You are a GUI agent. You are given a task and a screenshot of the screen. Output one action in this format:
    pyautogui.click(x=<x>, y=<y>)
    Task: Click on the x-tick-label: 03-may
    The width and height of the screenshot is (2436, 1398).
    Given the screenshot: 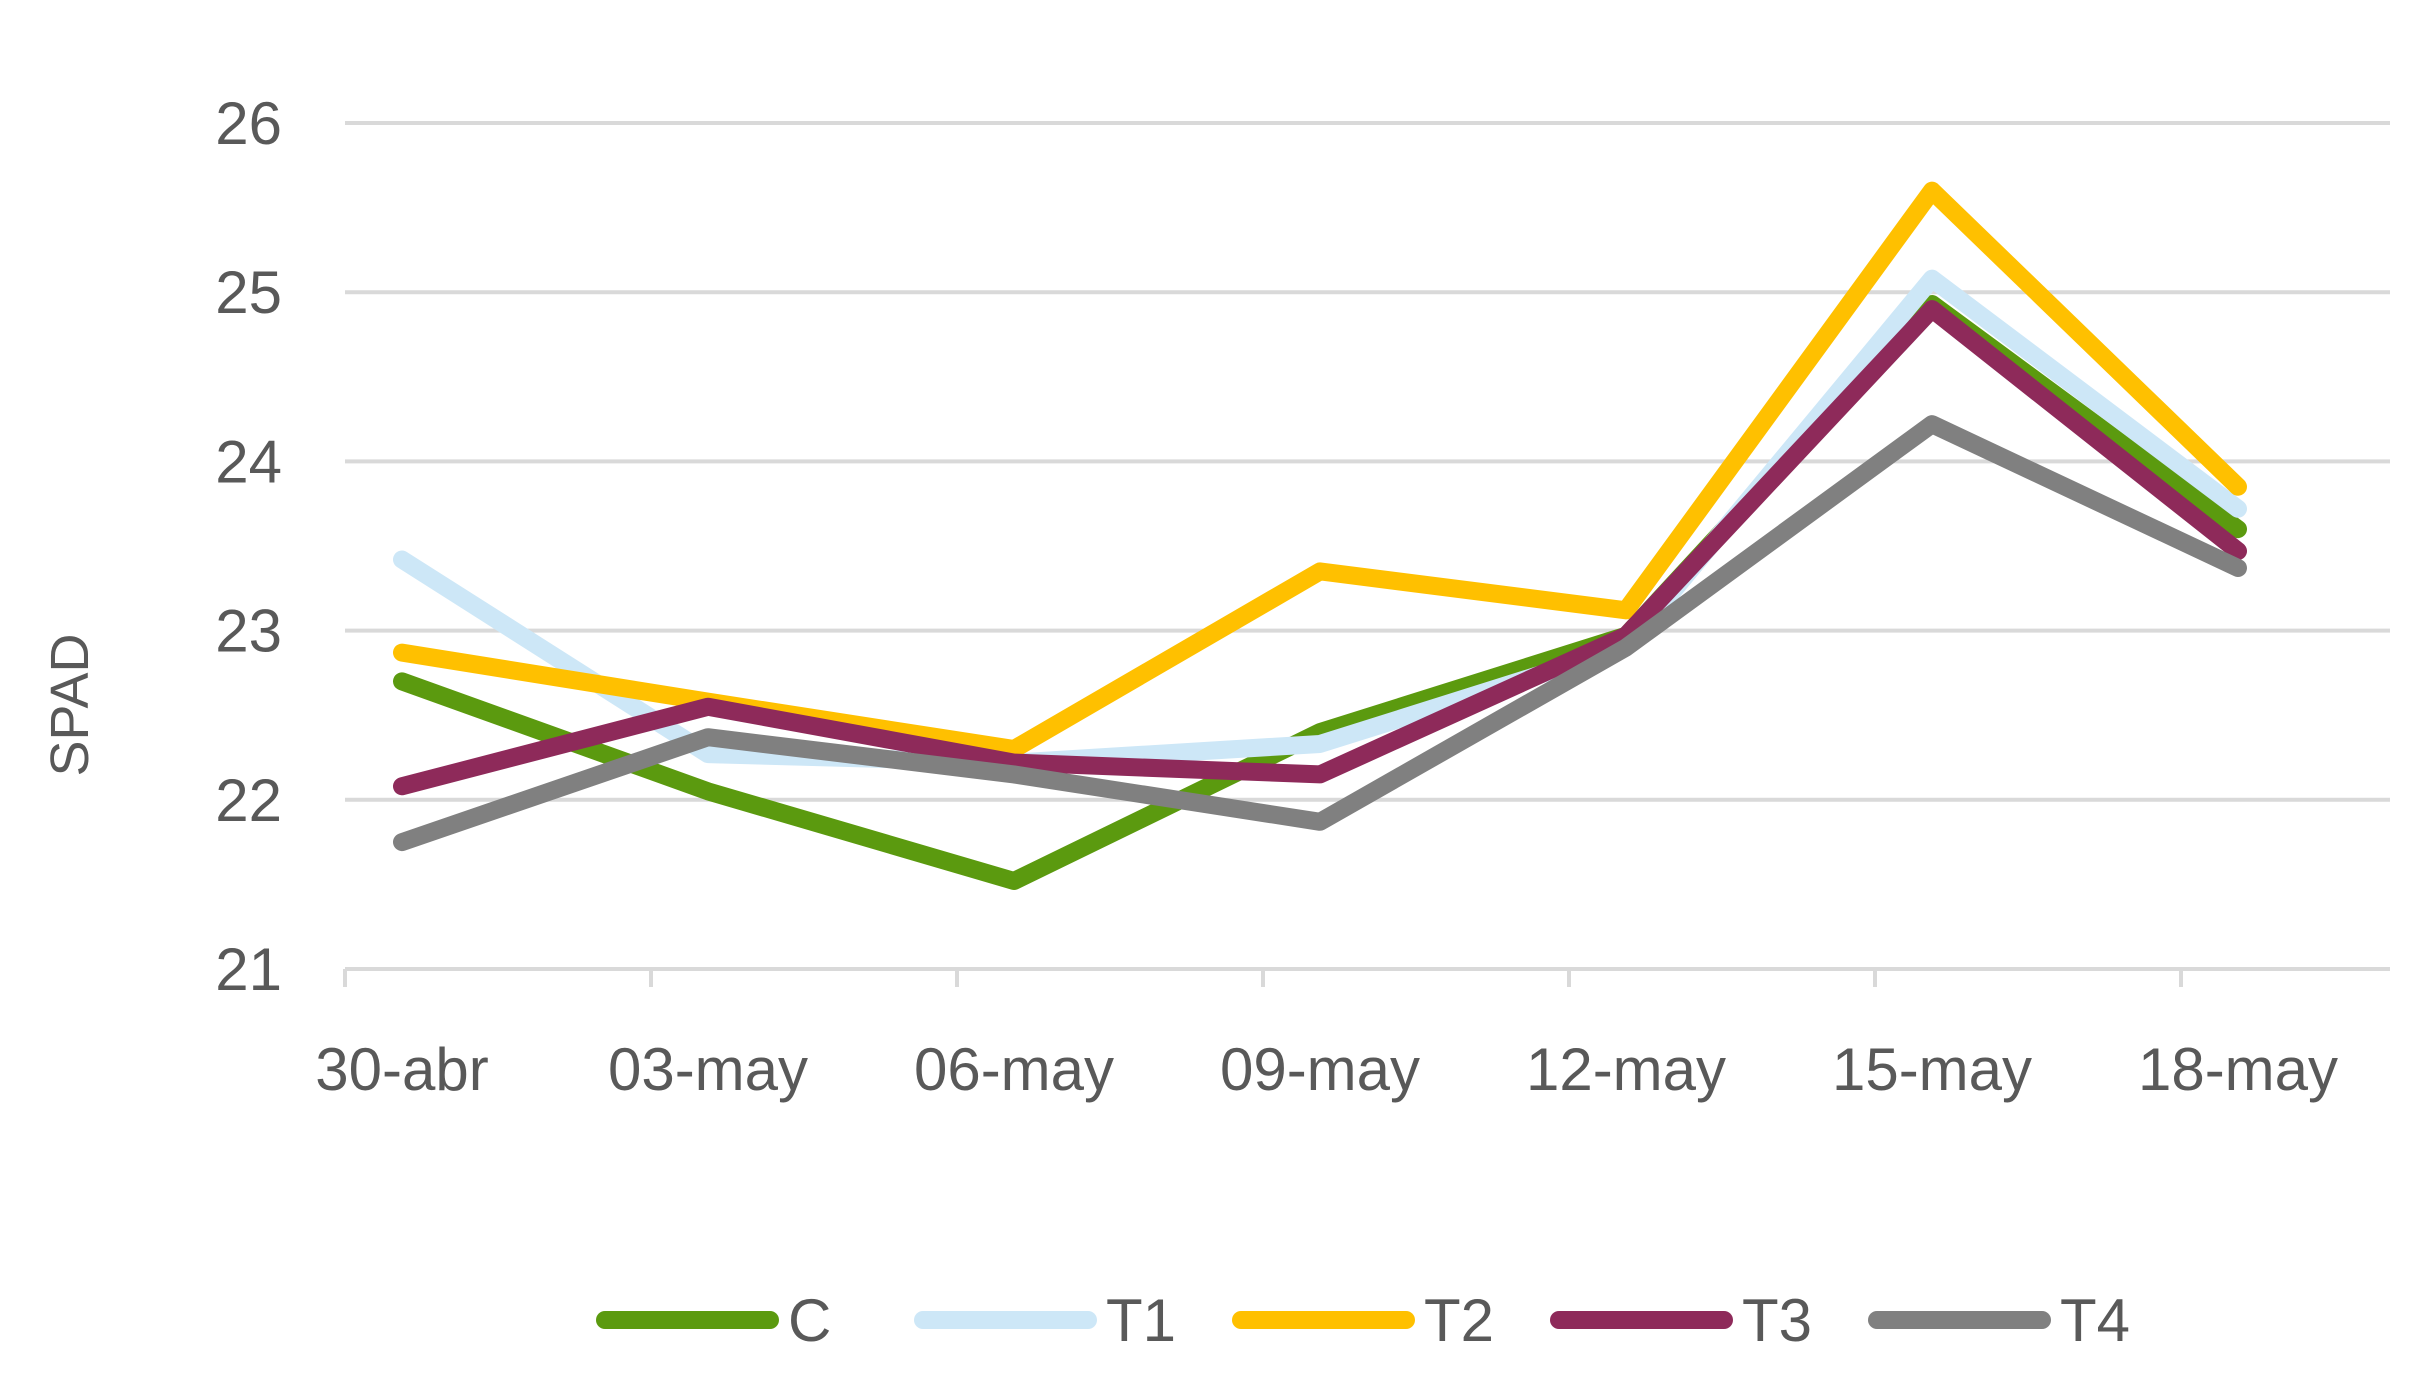 What is the action you would take?
    pyautogui.click(x=708, y=1069)
    